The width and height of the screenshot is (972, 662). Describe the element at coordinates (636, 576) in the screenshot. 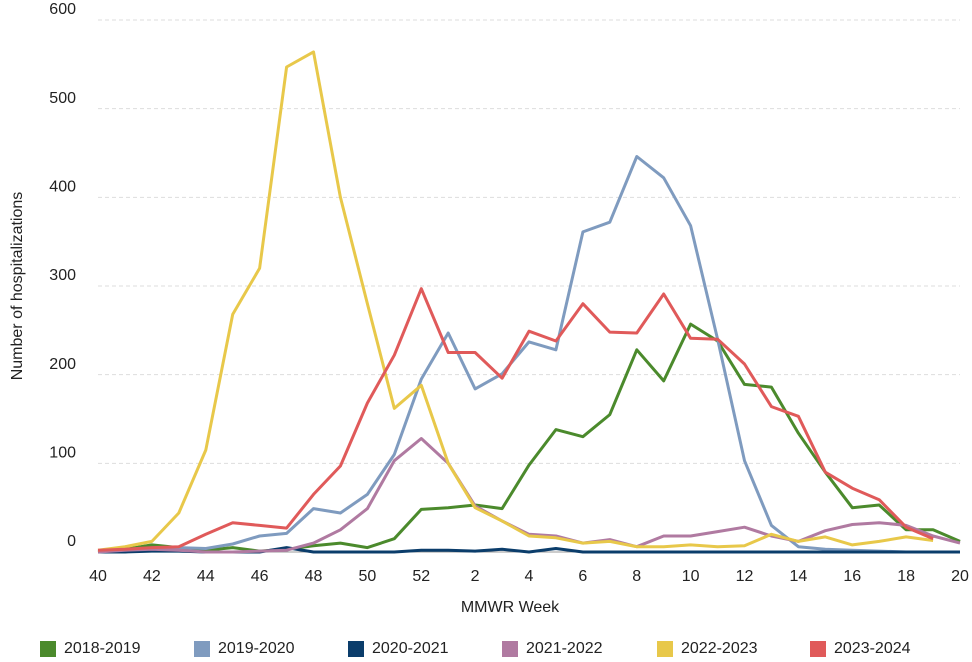

I see `x-tick-label: 8` at that location.